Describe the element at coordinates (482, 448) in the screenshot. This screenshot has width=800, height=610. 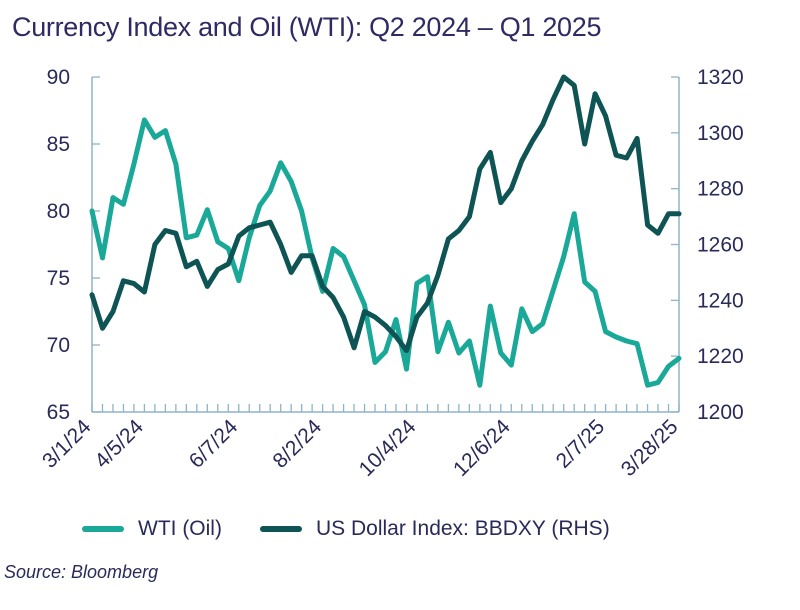
I see `x-axis-tick-label: 12/6/24` at that location.